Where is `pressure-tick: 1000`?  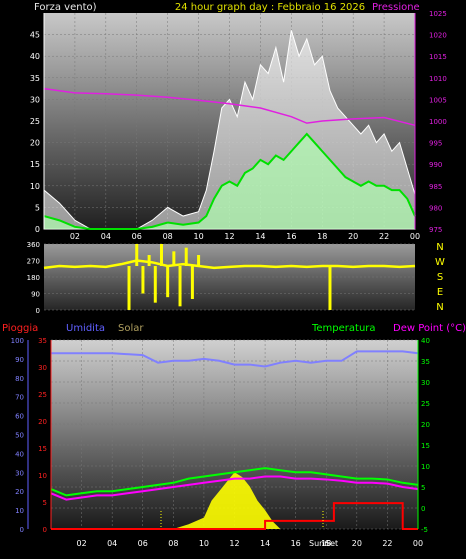 pressure-tick: 1000 is located at coordinates (438, 122).